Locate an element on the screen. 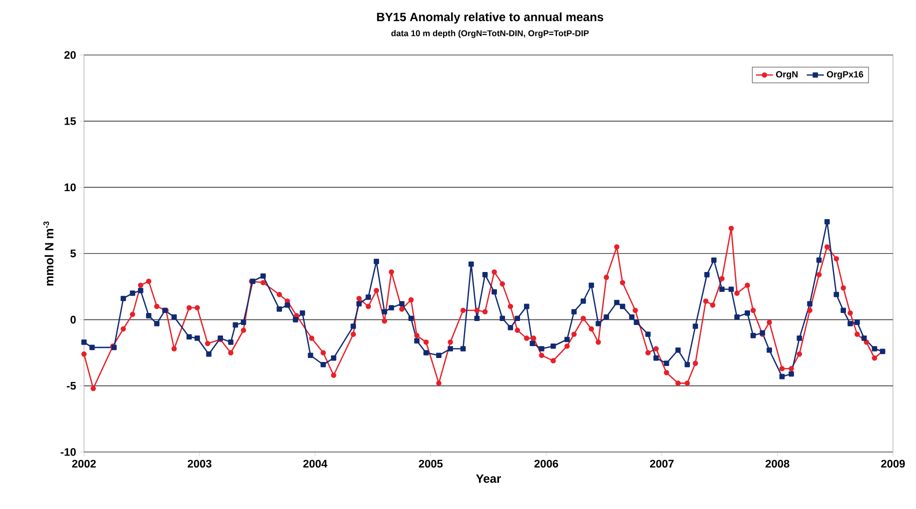 The height and width of the screenshot is (509, 916). y-tick-label: -5 is located at coordinates (71, 386).